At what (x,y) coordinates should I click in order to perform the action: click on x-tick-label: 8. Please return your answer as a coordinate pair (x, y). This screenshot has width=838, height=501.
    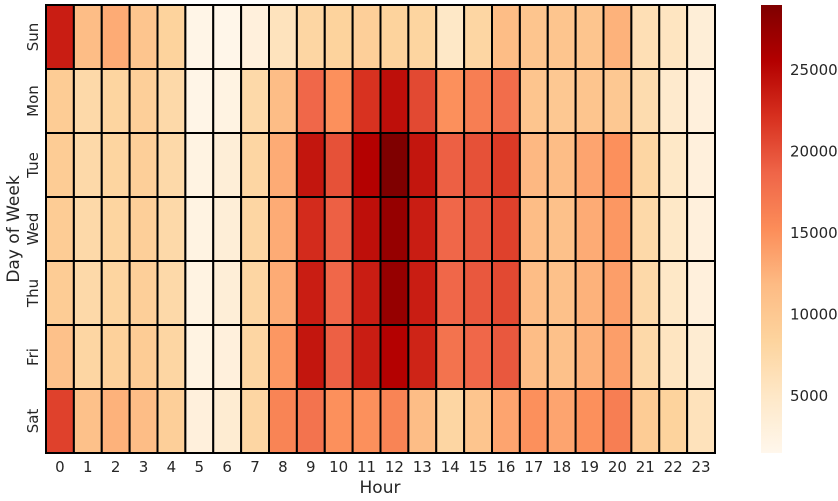
    Looking at the image, I should click on (283, 467).